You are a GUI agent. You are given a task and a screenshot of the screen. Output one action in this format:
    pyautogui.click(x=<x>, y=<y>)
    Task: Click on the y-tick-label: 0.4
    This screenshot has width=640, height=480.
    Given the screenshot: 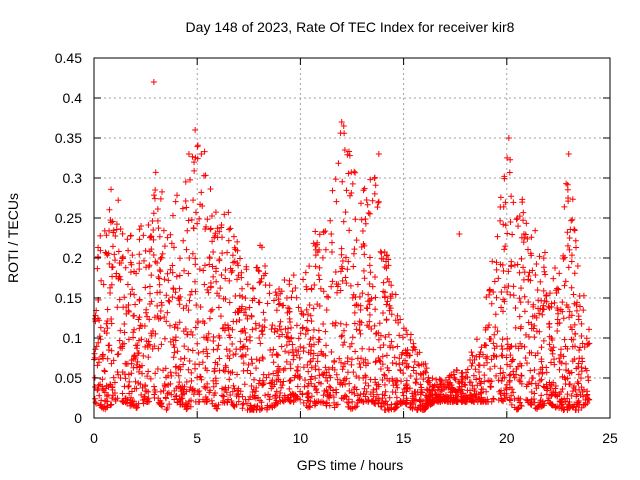 What is the action you would take?
    pyautogui.click(x=73, y=98)
    